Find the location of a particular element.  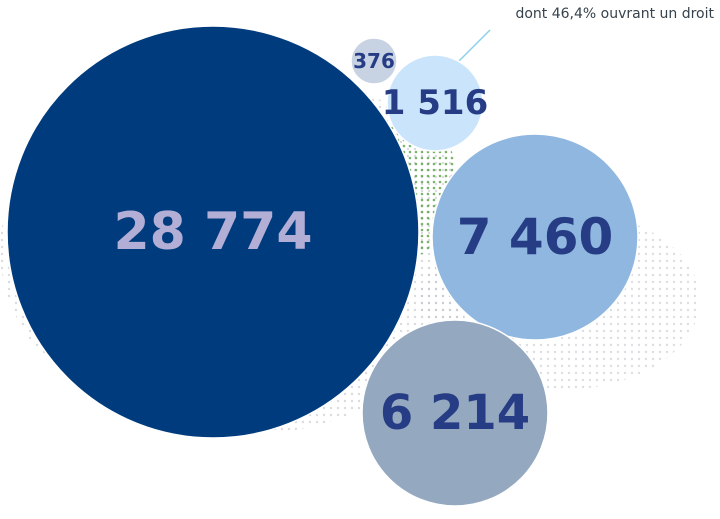

bubble-value-label: 28 774 is located at coordinates (212, 232).